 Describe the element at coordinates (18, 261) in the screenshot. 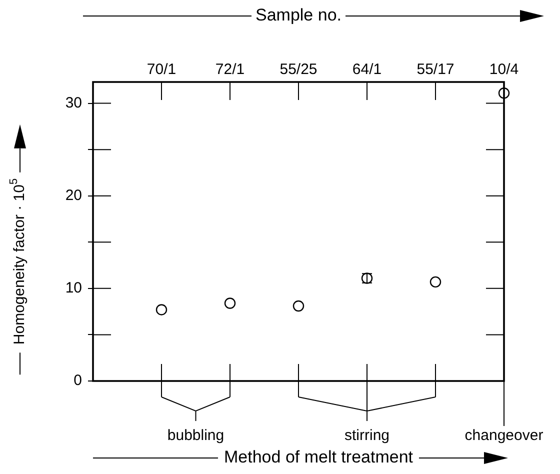

I see `y-axis-title: Homogeneity factor · 105` at that location.